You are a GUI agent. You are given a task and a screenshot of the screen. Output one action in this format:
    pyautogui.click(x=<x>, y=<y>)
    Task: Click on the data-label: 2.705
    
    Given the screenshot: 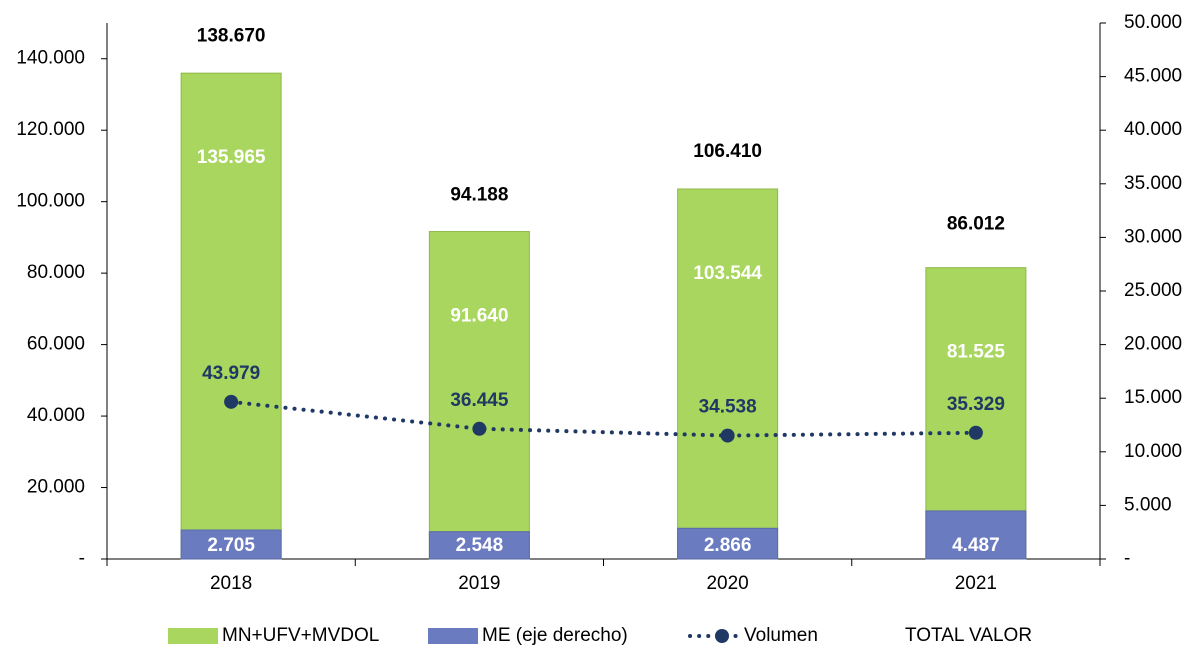 What is the action you would take?
    pyautogui.click(x=231, y=545)
    